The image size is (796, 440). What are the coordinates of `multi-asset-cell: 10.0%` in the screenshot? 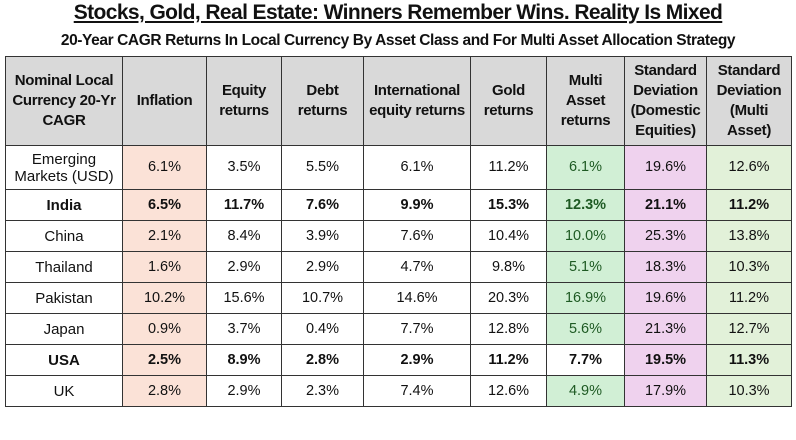 It's located at (585, 236).